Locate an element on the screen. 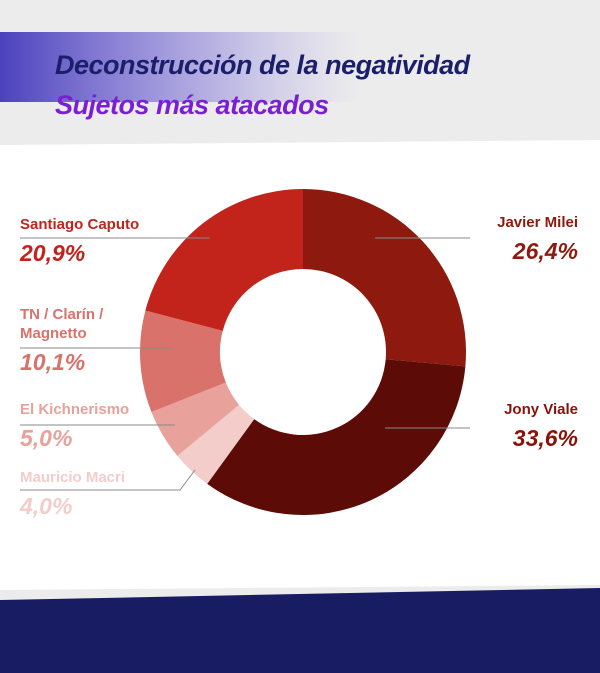  slice-label: Javier Milei 26,4% is located at coordinates (503, 239).